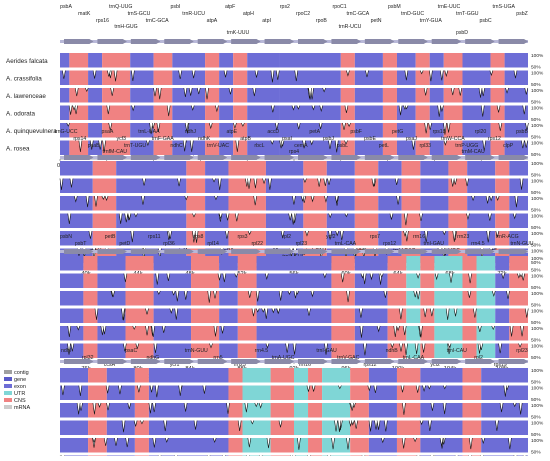 Image resolution: width=550 pixels, height=461 pixels. I want to click on gene-label: atpA, so click(212, 21).